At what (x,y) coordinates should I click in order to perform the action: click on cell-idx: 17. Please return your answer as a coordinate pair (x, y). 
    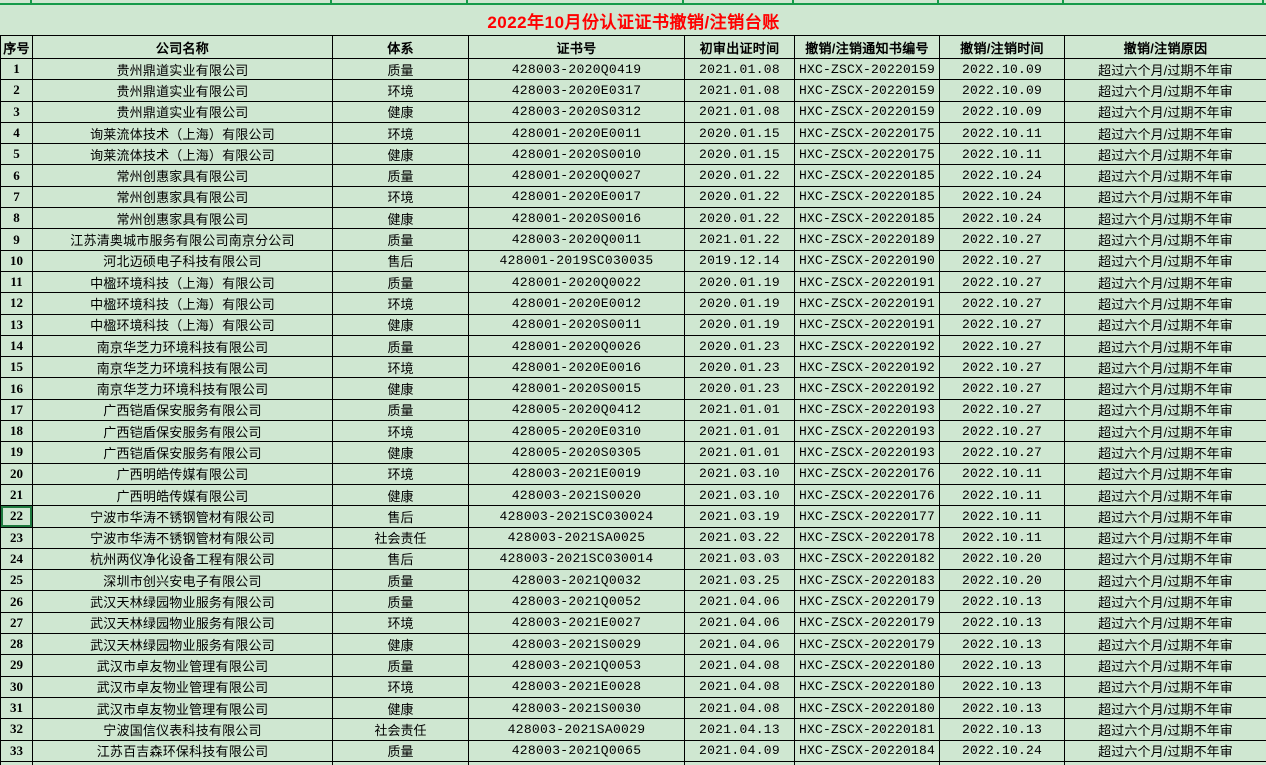
    Looking at the image, I should click on (16, 410).